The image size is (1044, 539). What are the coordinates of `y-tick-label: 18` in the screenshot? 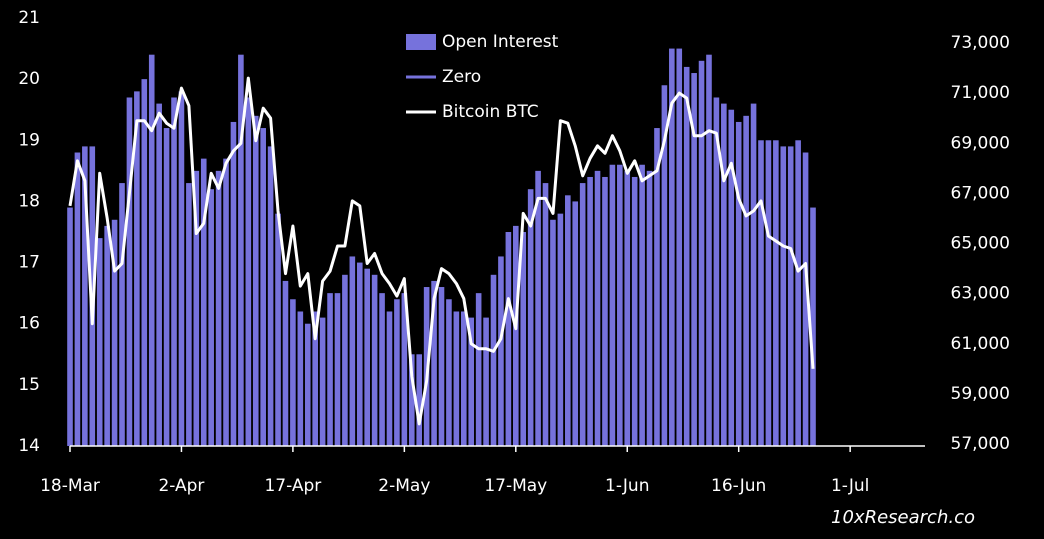 It's located at (29, 201).